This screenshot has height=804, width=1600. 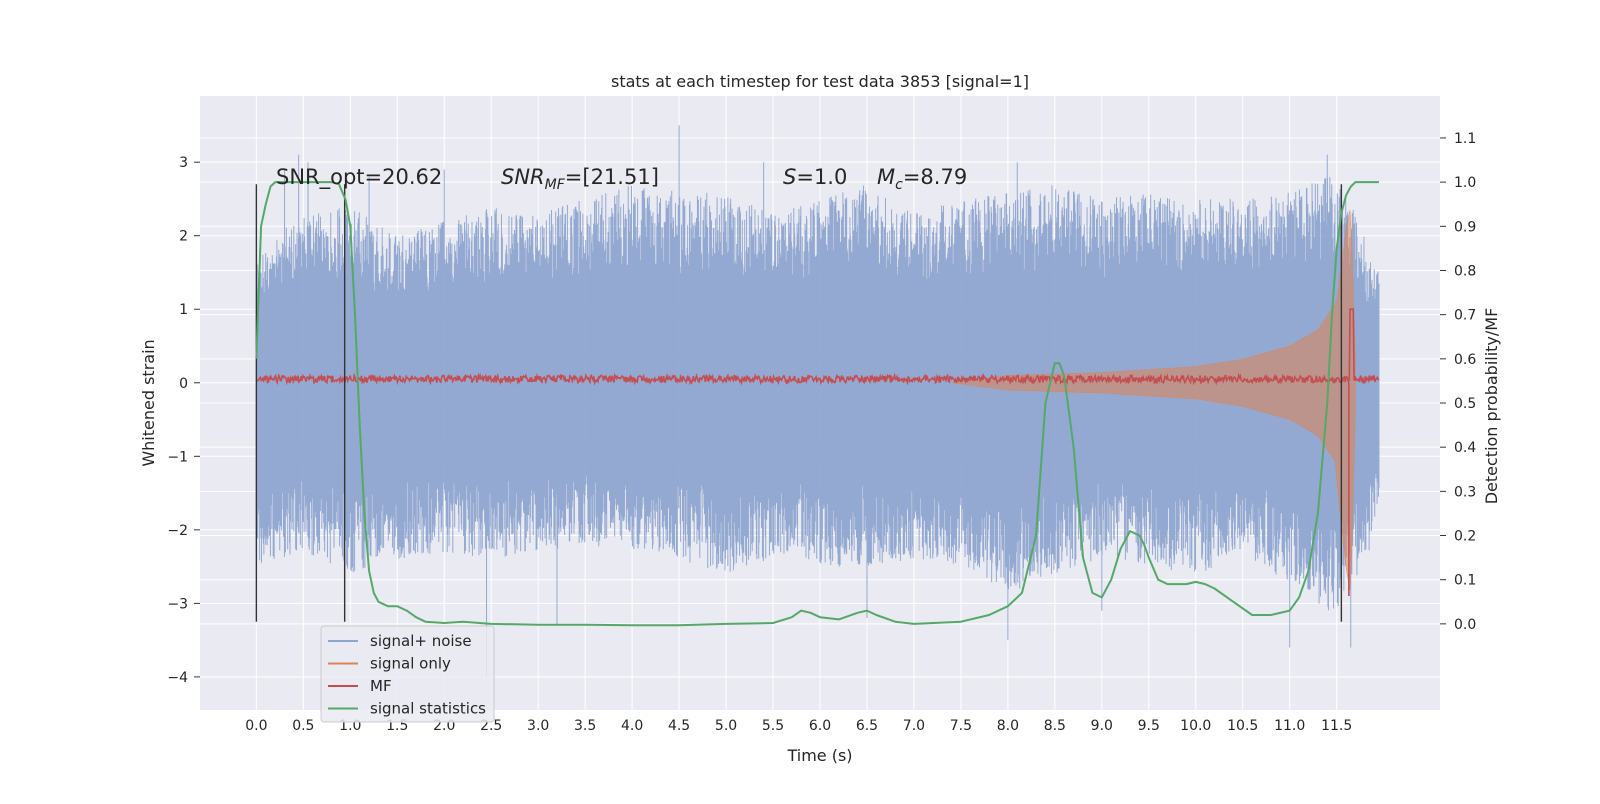 What do you see at coordinates (1465, 404) in the screenshot?
I see `y2-tick-label: 0.5` at bounding box center [1465, 404].